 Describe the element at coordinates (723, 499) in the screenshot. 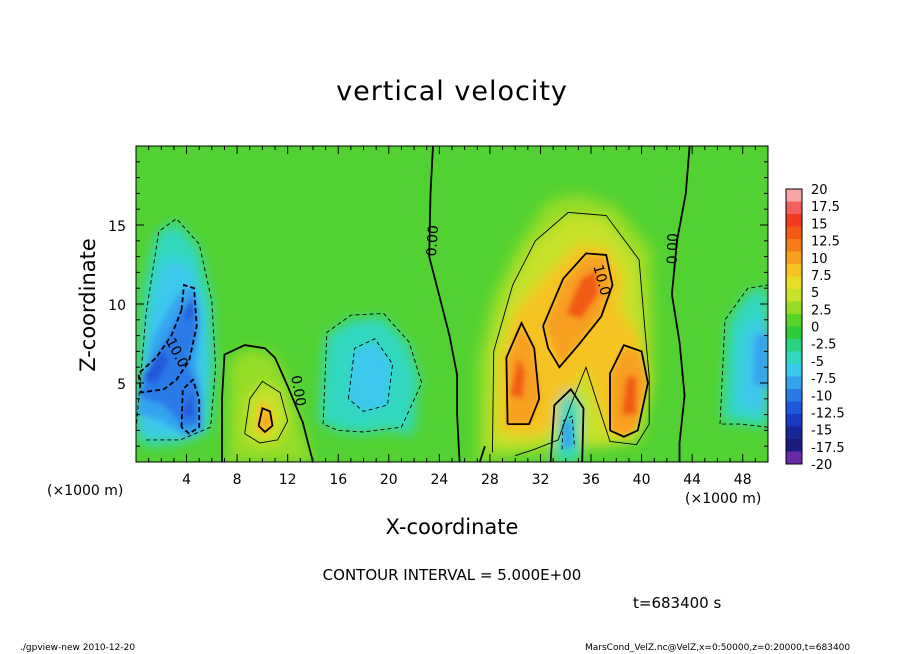

I see `x-unit-label-right: (×1000 m)` at that location.